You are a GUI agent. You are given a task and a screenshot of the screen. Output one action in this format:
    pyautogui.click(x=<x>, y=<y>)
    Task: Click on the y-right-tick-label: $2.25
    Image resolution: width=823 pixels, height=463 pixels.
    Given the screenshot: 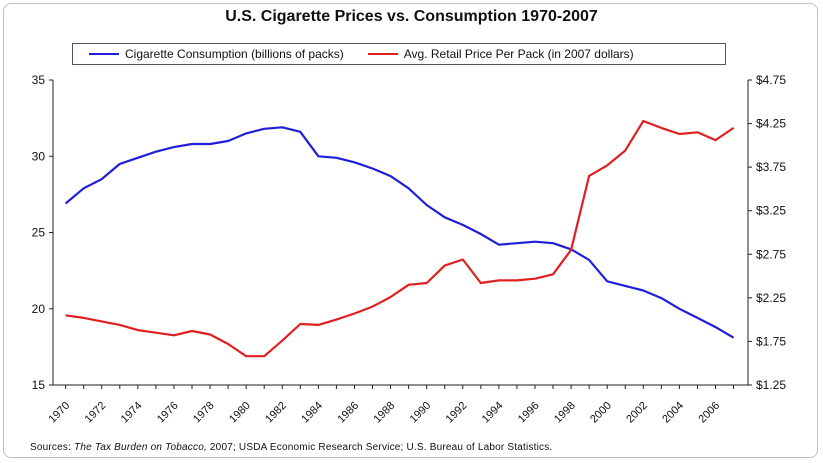 What is the action you would take?
    pyautogui.click(x=771, y=298)
    